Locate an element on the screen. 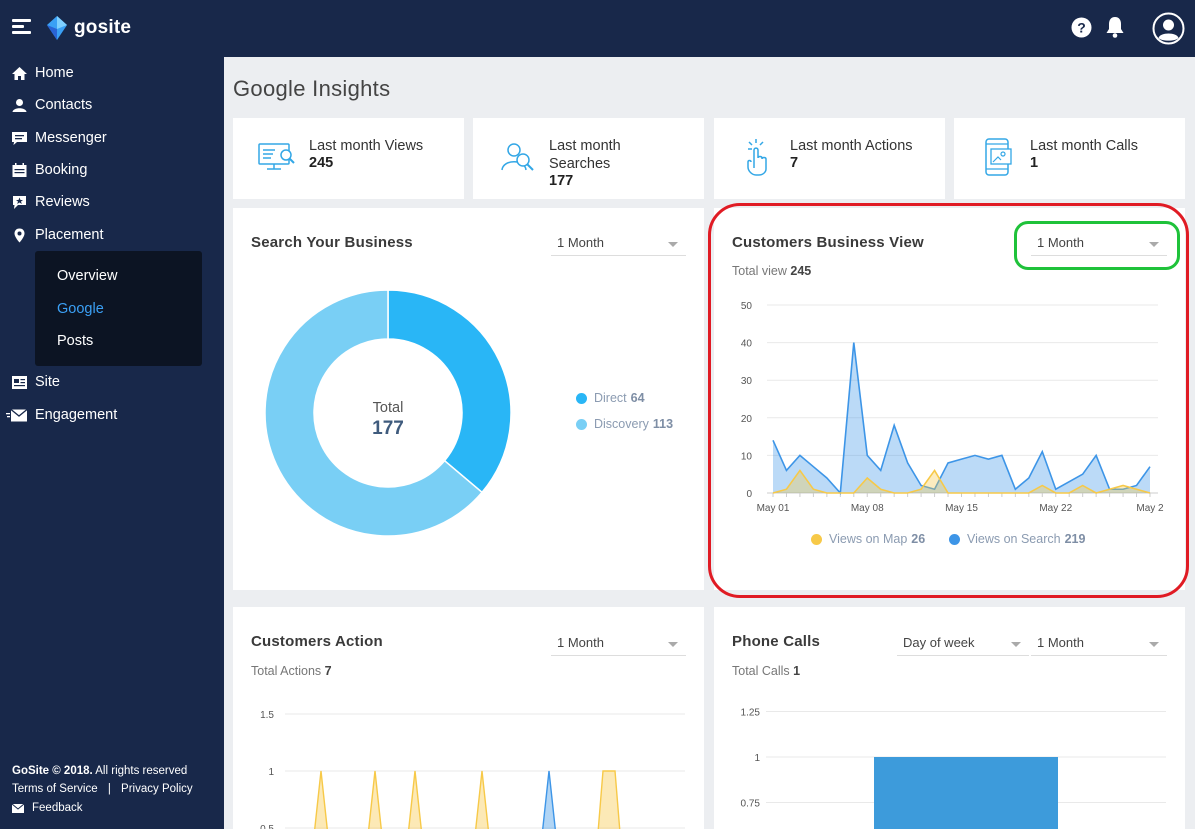 This screenshot has width=1195, height=829. legend-name: Direct is located at coordinates (610, 398).